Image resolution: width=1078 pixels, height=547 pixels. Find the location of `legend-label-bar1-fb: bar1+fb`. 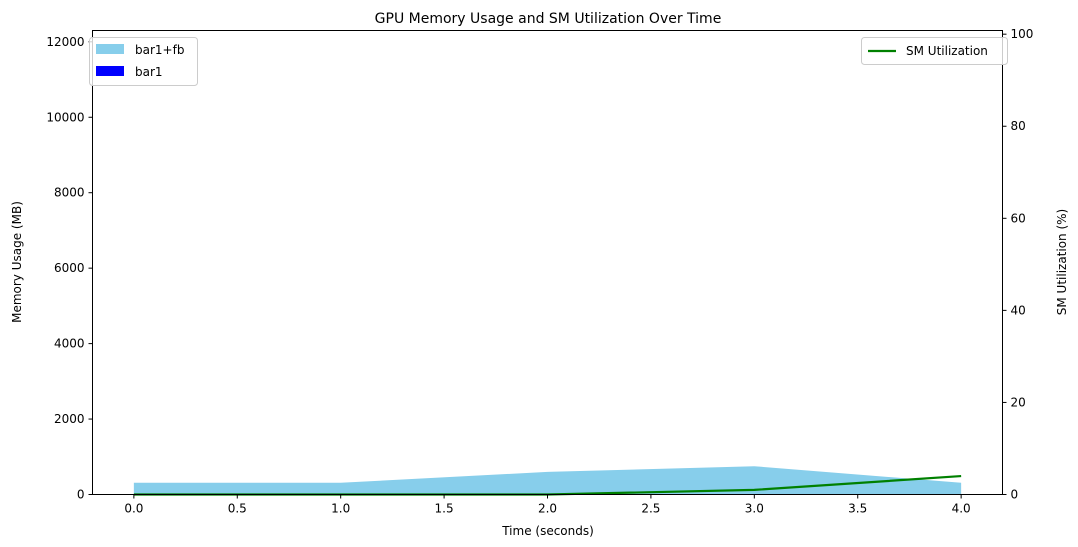

legend-label-bar1-fb: bar1+fb is located at coordinates (159, 50).